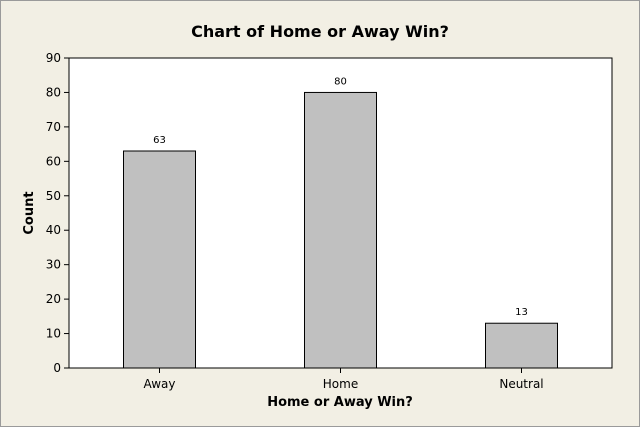 Image resolution: width=640 pixels, height=427 pixels. Describe the element at coordinates (340, 384) in the screenshot. I see `x-tick-label-home: Home` at that location.